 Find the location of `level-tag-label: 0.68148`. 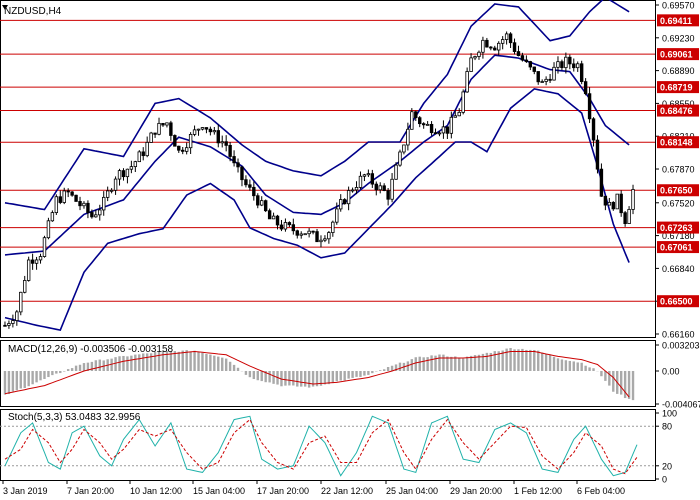

level-tag-label: 0.68148 is located at coordinates (676, 143).